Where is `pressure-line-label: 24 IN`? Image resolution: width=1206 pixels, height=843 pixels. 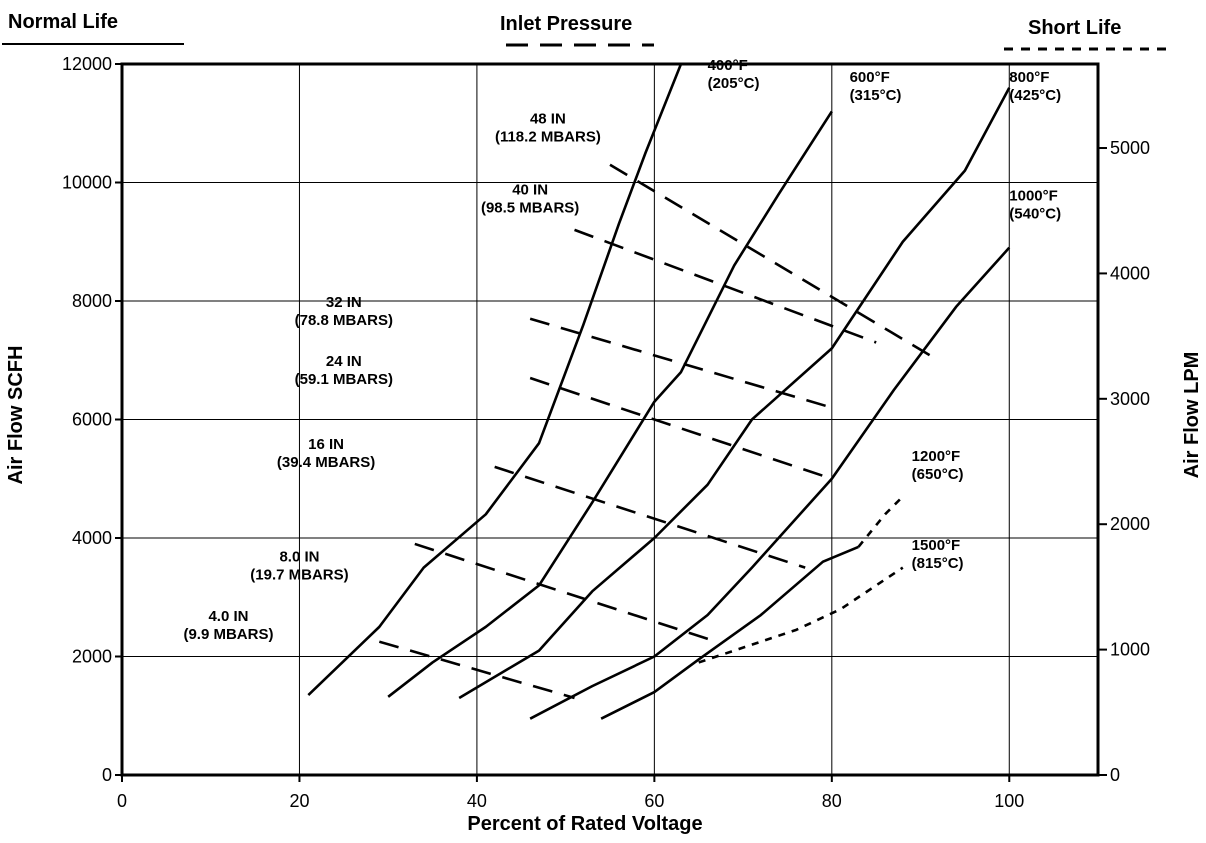 pressure-line-label: 24 IN is located at coordinates (344, 361).